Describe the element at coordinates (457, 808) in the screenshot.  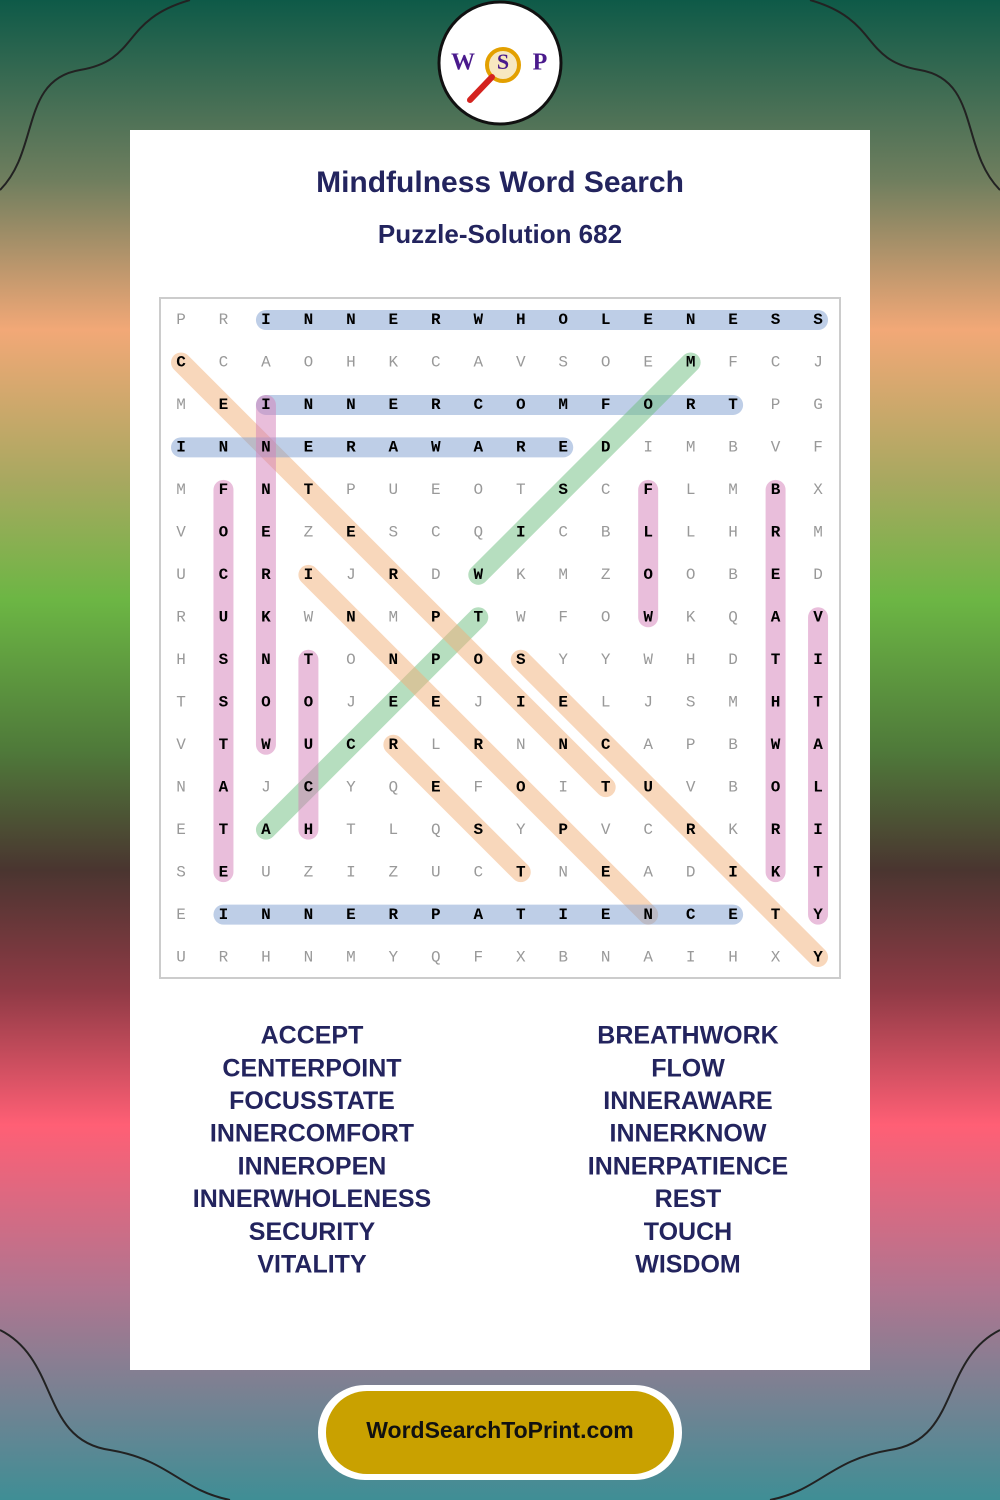
I see `word-highlight` at that location.